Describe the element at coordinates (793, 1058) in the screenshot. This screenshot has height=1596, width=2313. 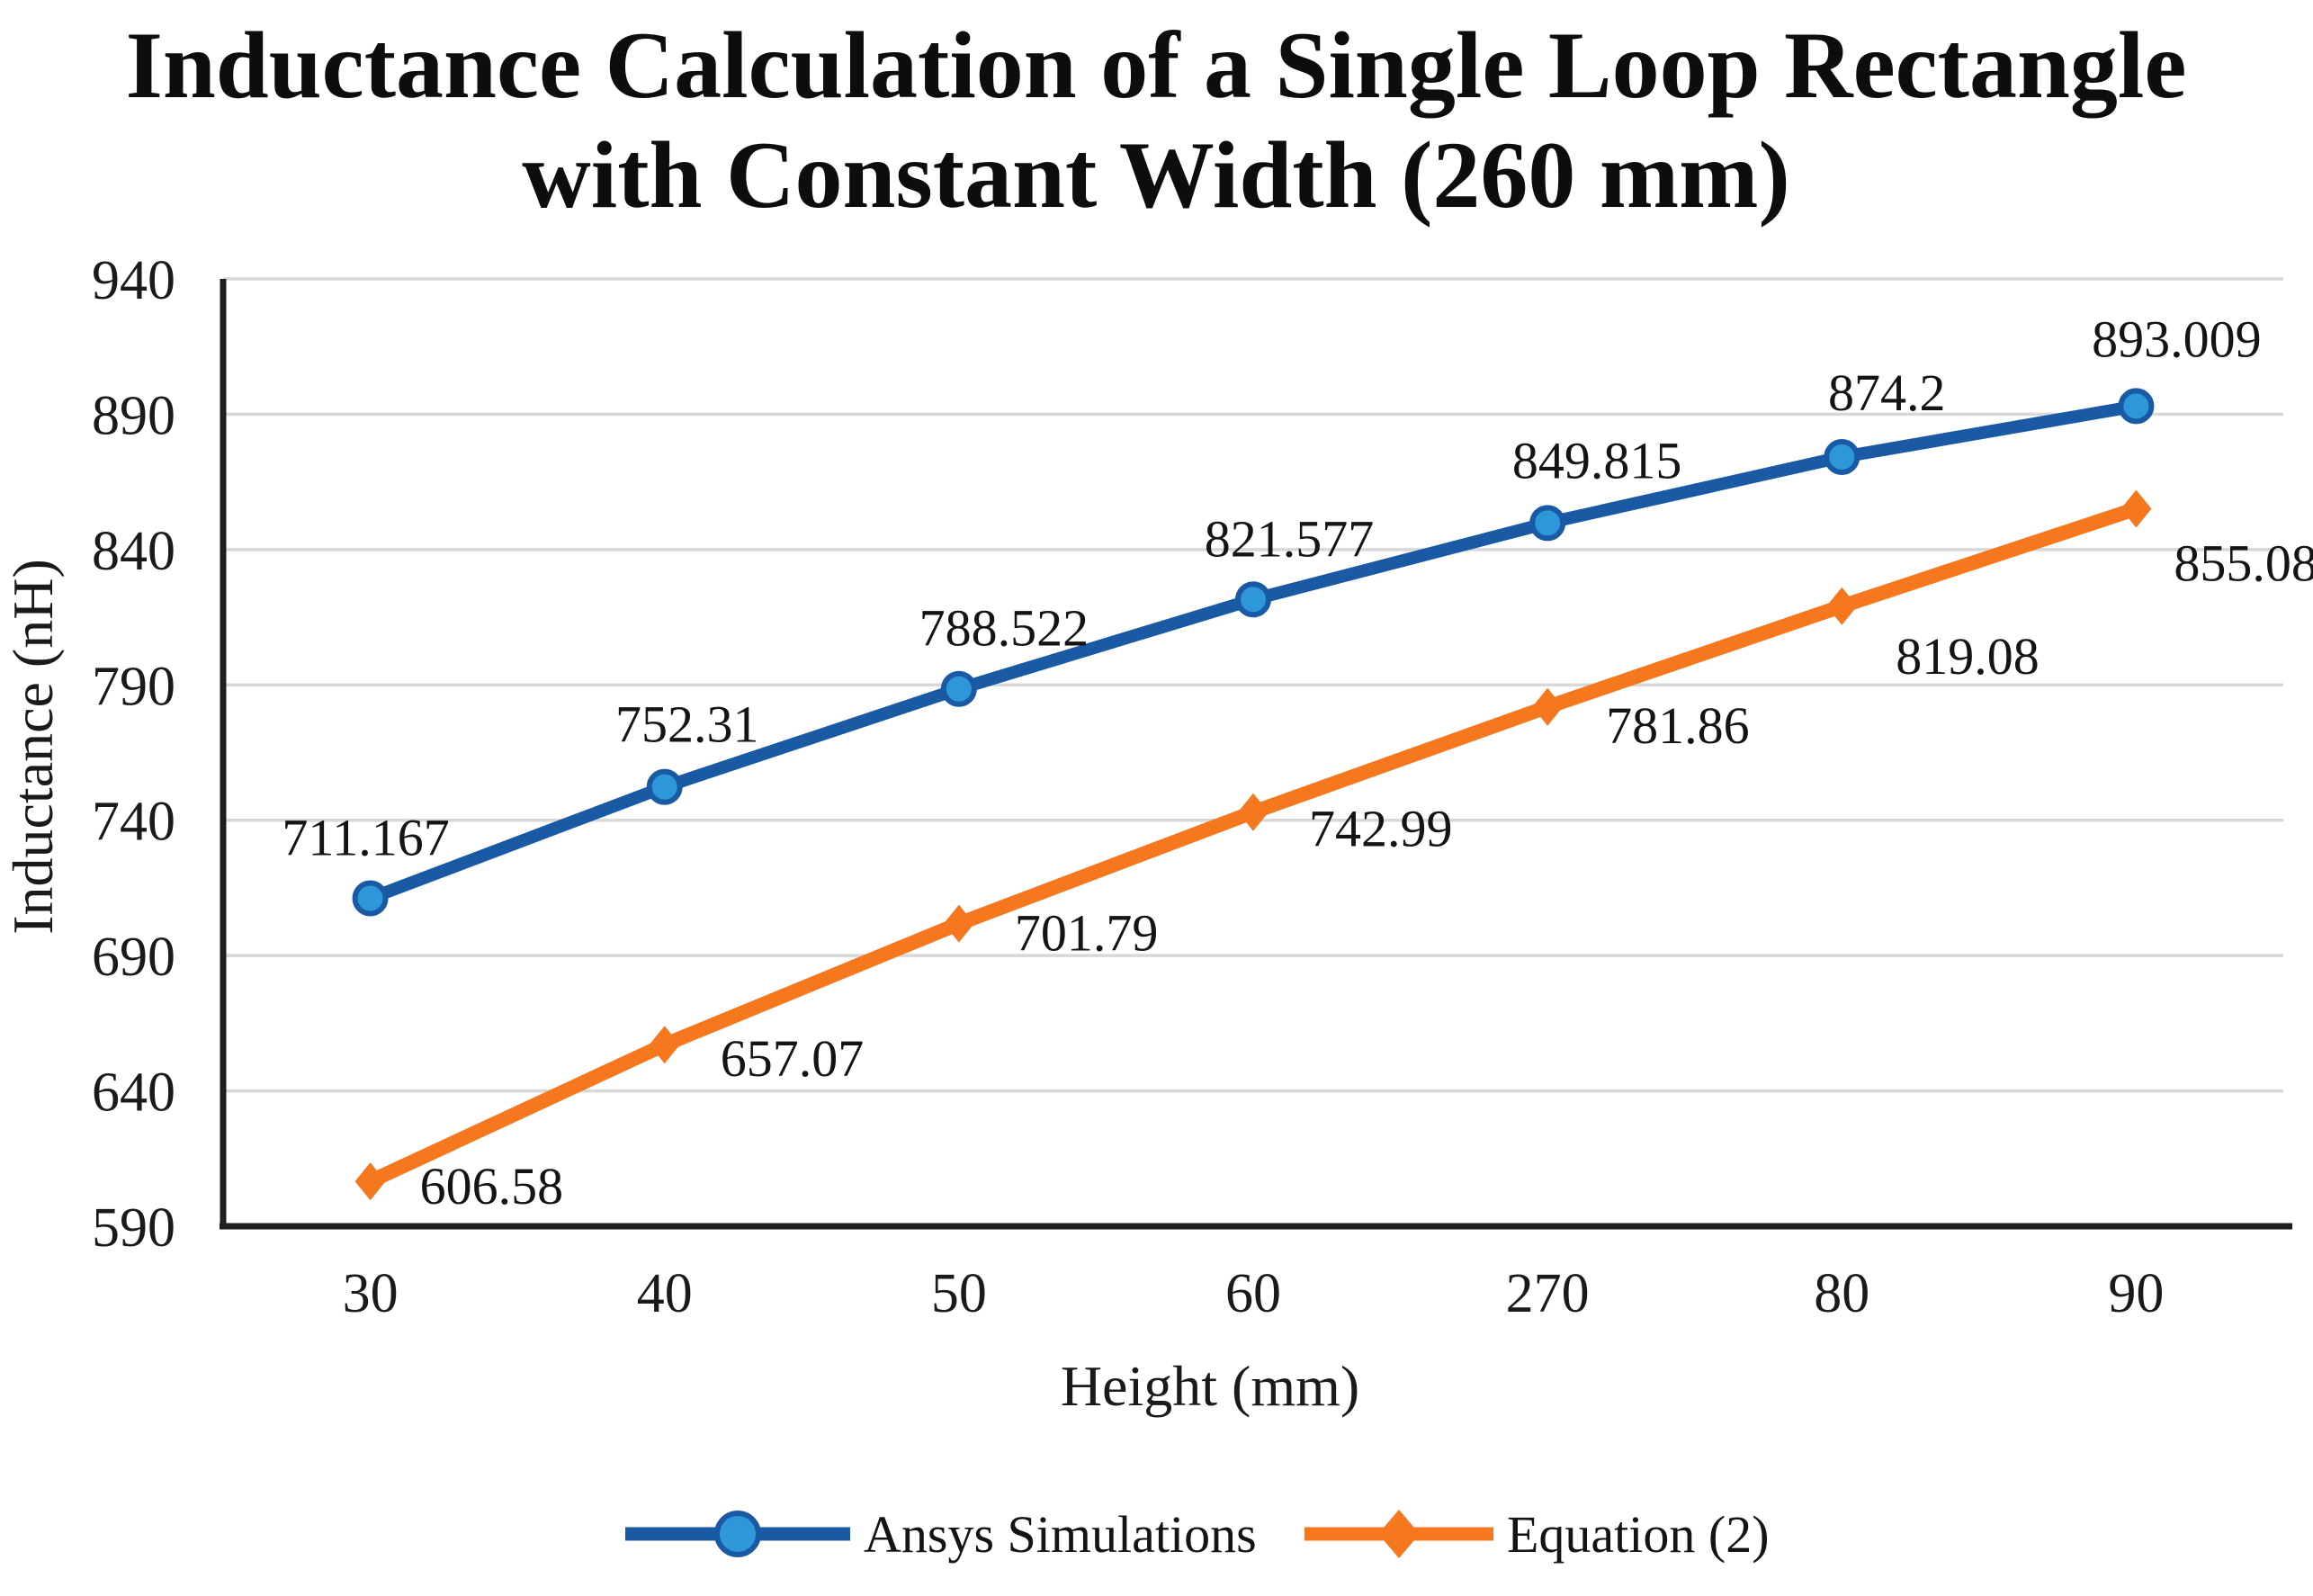
I see `data-label: 657.07` at that location.